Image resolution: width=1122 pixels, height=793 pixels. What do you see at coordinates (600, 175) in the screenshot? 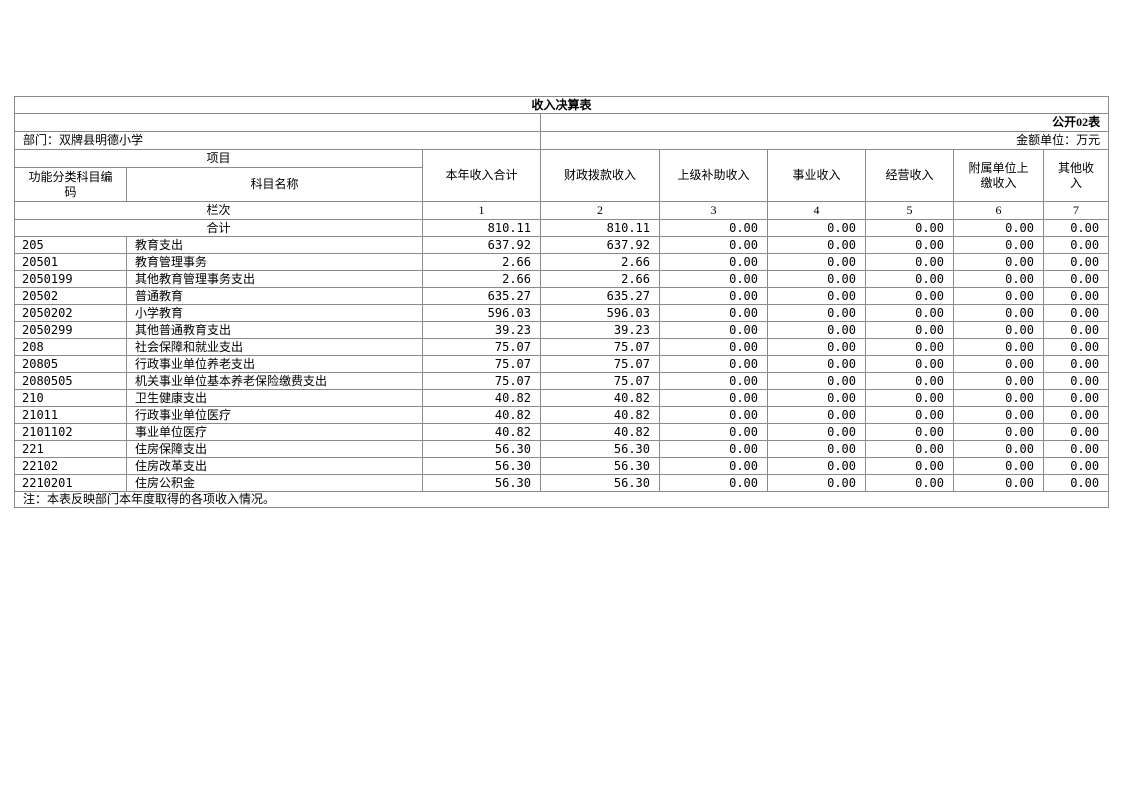
I see `col-header-fiscal-appropriation: 财政拨款收入` at bounding box center [600, 175].